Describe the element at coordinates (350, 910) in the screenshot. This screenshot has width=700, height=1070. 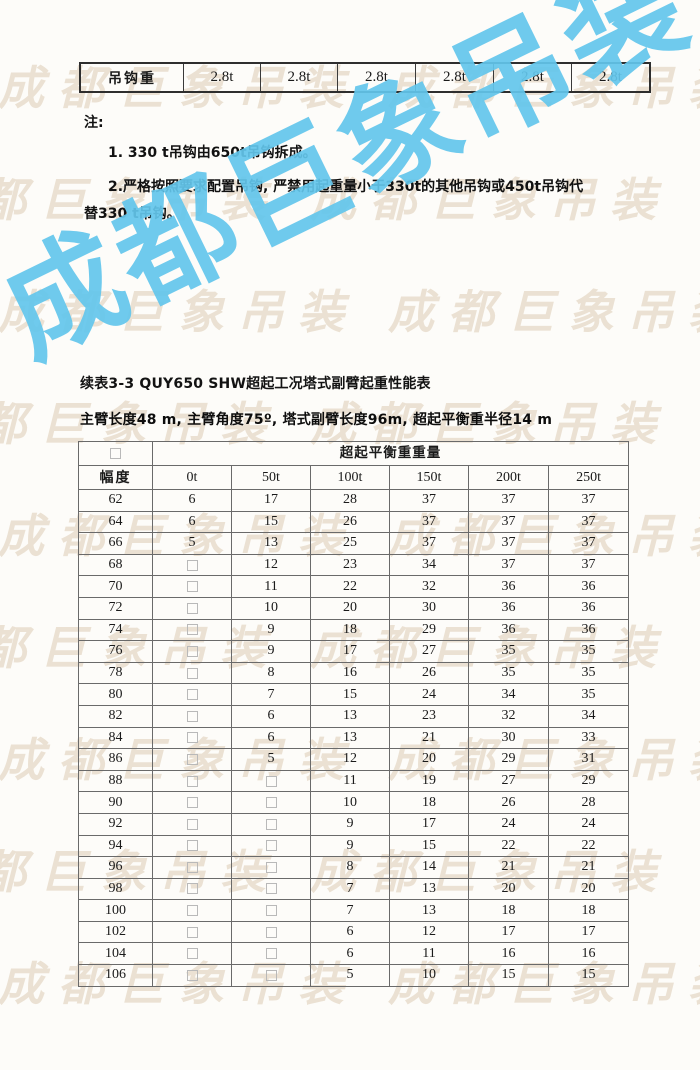
I see `cell-capacity-100t: 7` at that location.